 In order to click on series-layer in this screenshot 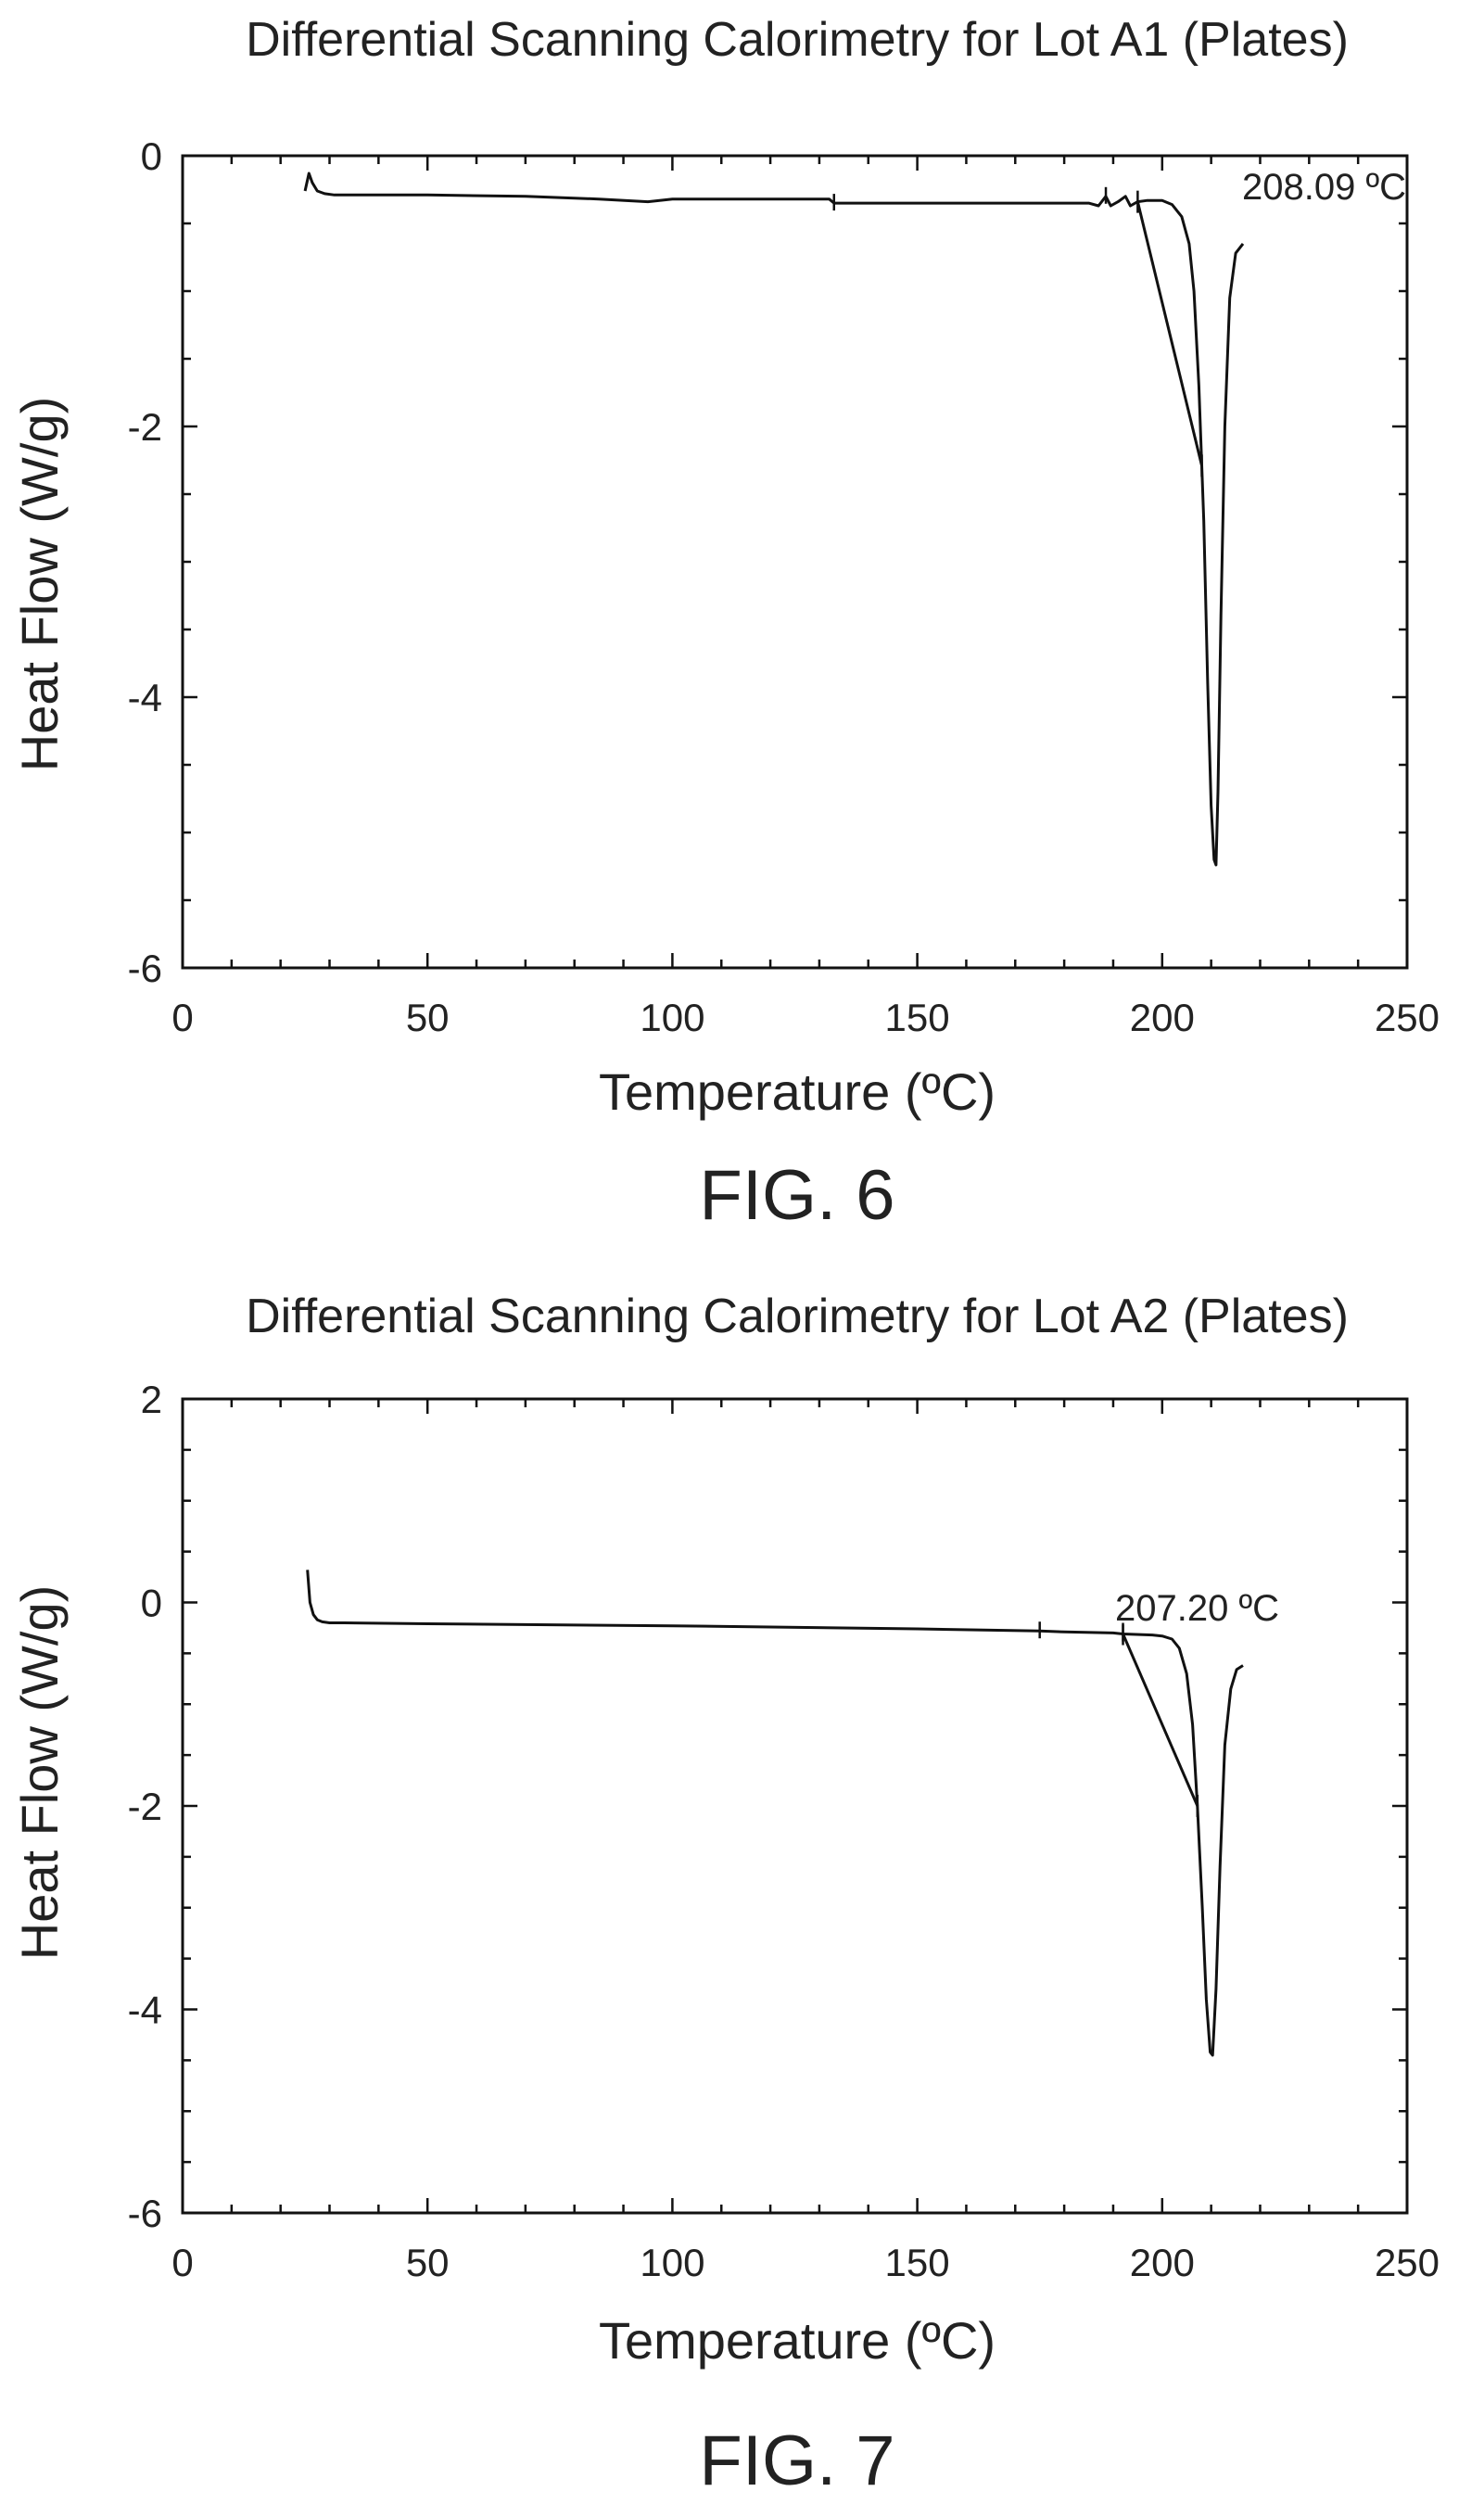, I will do `click(775, 1813)`.